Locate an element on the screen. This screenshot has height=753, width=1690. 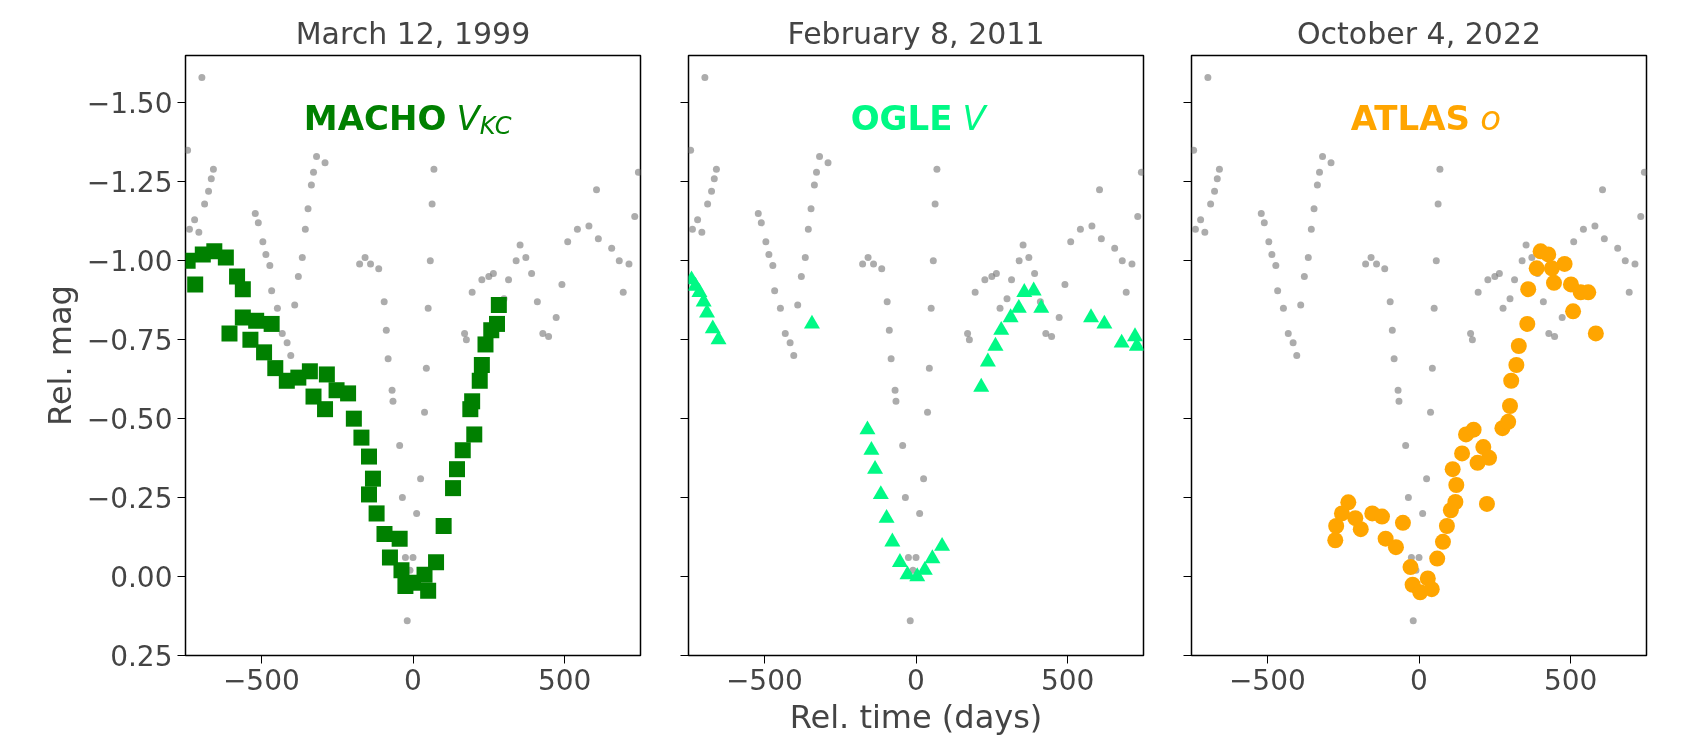
chart-title: March 12, 1999 is located at coordinates (413, 33).